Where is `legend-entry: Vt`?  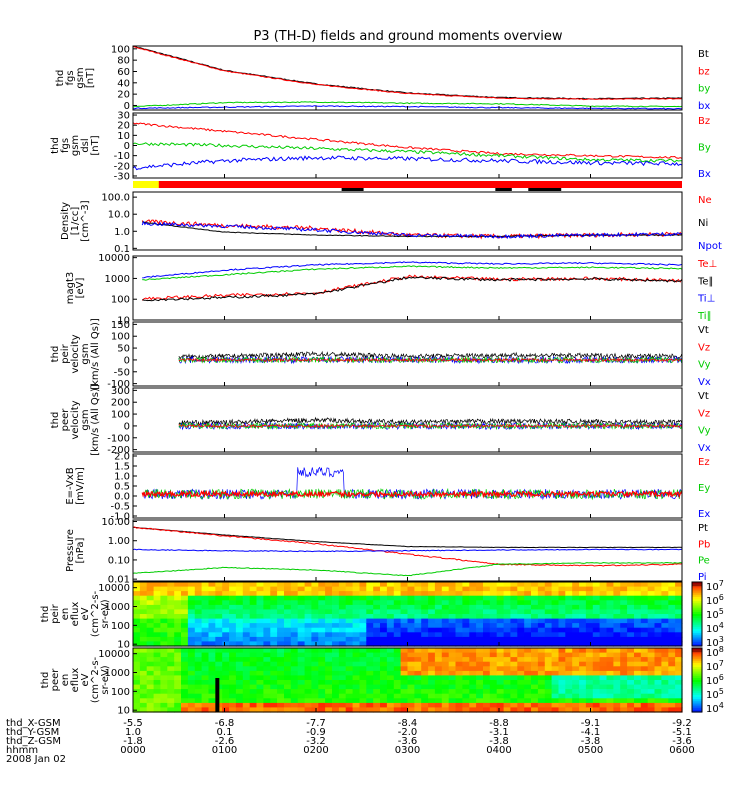
legend-entry: Vt is located at coordinates (703, 396).